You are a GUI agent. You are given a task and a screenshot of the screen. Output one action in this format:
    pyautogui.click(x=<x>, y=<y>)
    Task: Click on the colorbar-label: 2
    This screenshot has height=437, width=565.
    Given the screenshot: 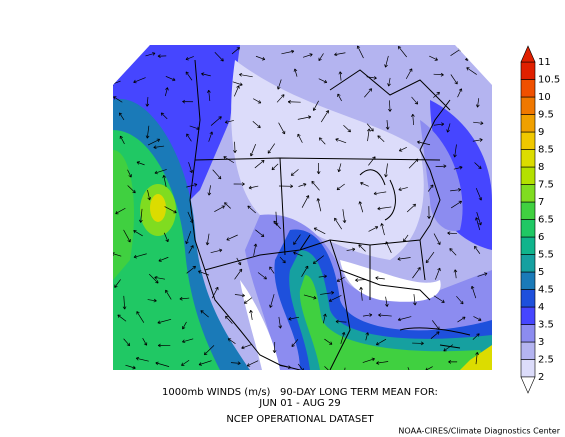 What is the action you would take?
    pyautogui.click(x=541, y=377)
    